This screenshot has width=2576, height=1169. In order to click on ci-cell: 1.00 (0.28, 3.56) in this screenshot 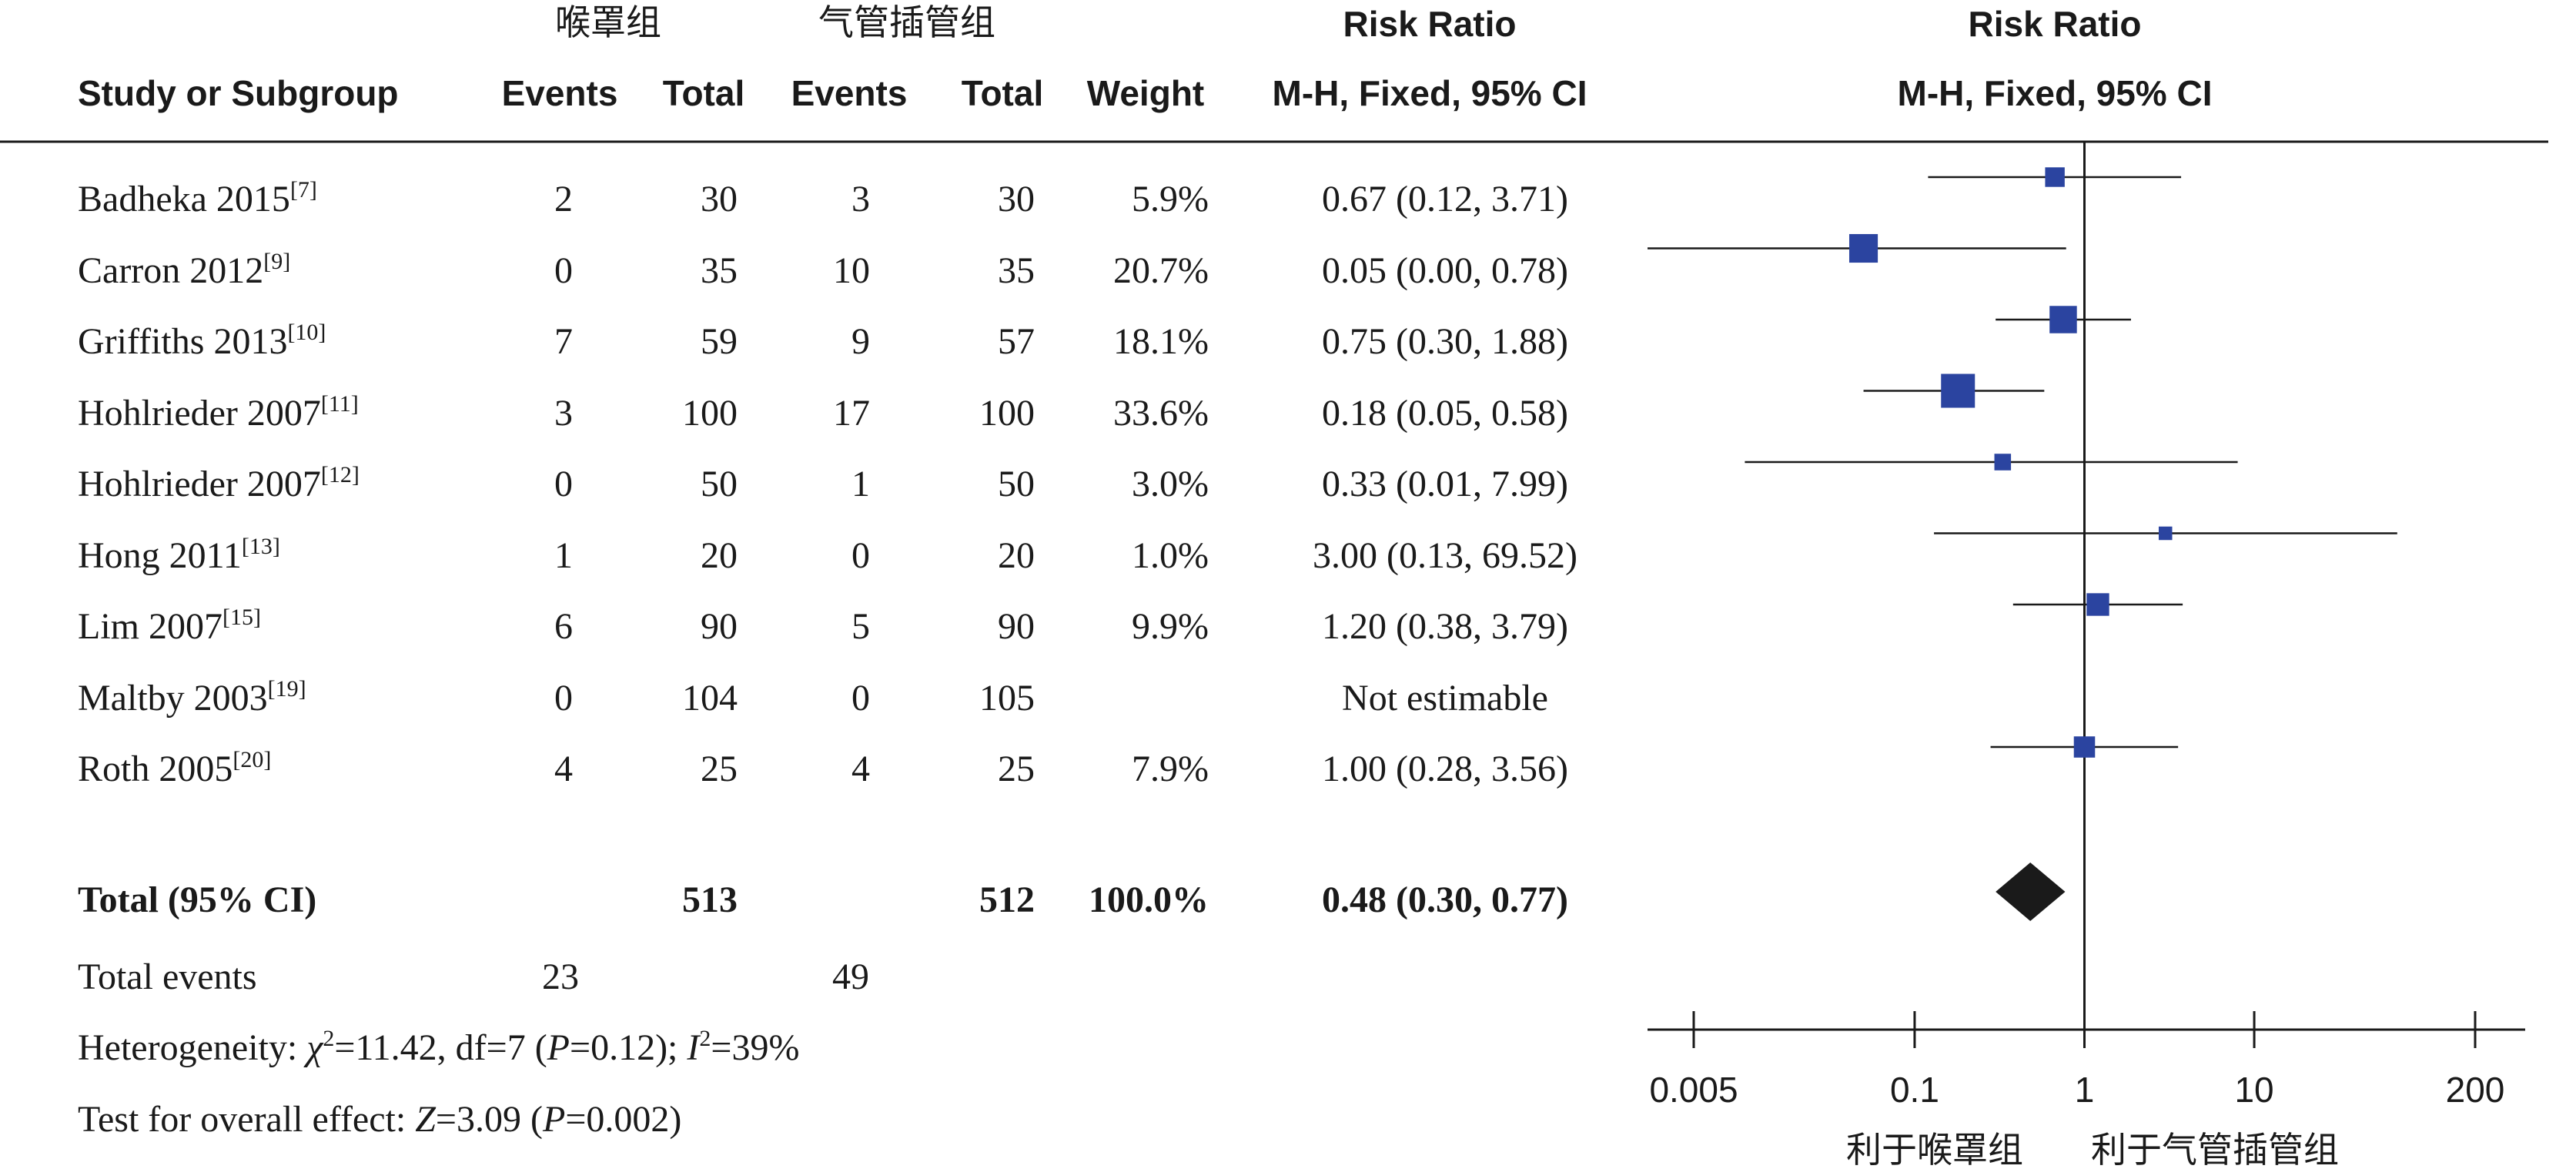, I will do `click(1445, 769)`.